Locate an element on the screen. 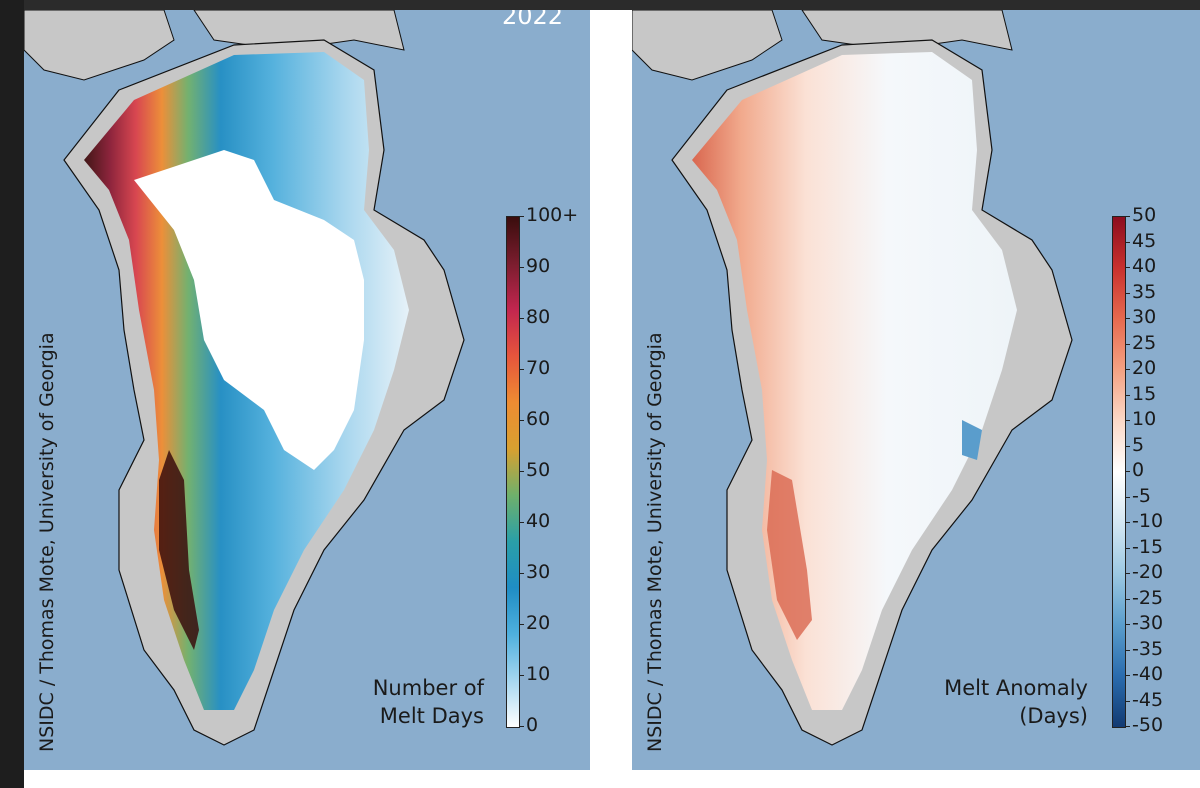  melt-anomaly-tick-label: -30 is located at coordinates (1148, 623).